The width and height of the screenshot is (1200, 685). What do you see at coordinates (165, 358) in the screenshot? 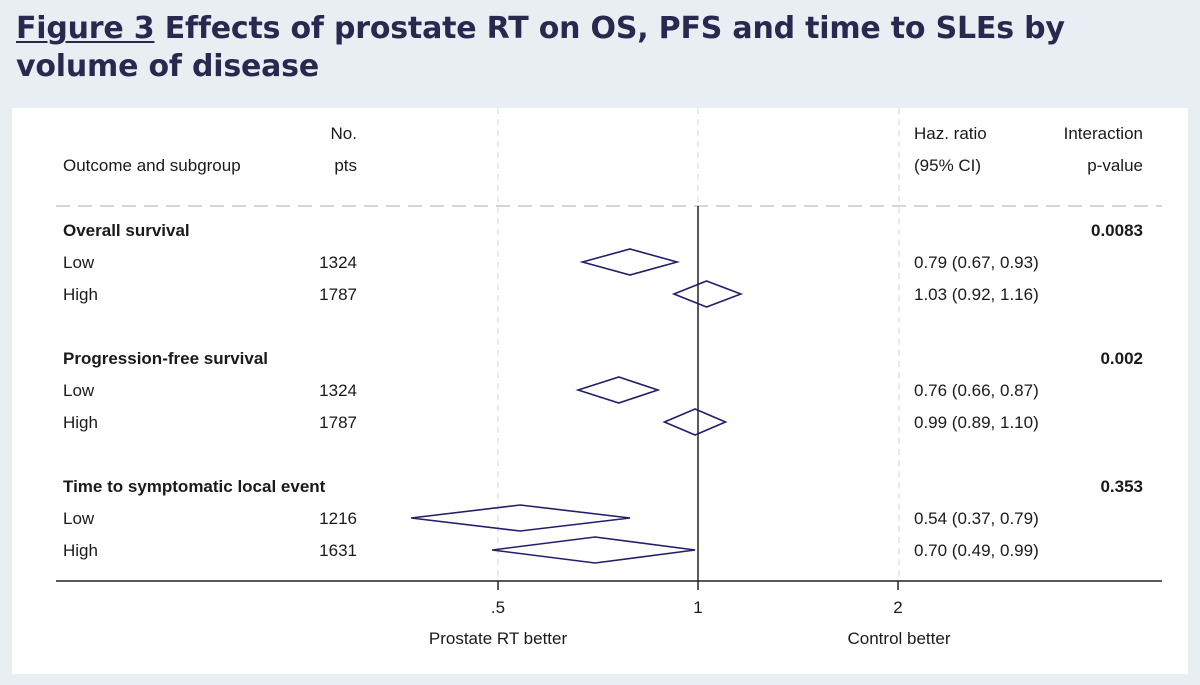
I see `group-title: Progression-free survival` at bounding box center [165, 358].